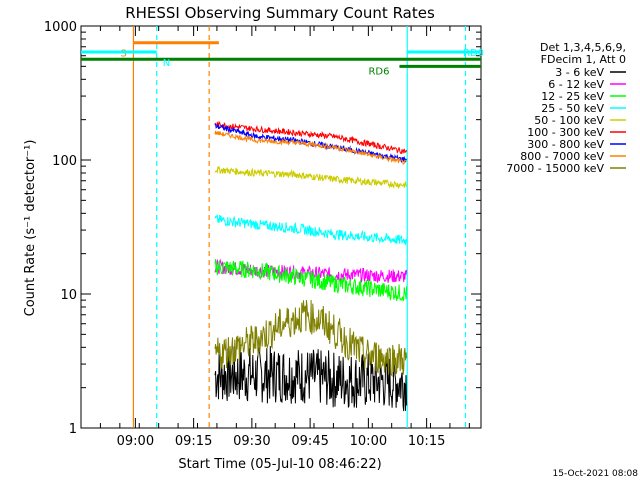 Image resolution: width=640 pixels, height=480 pixels. I want to click on y-tick-label: 1, so click(73, 429).